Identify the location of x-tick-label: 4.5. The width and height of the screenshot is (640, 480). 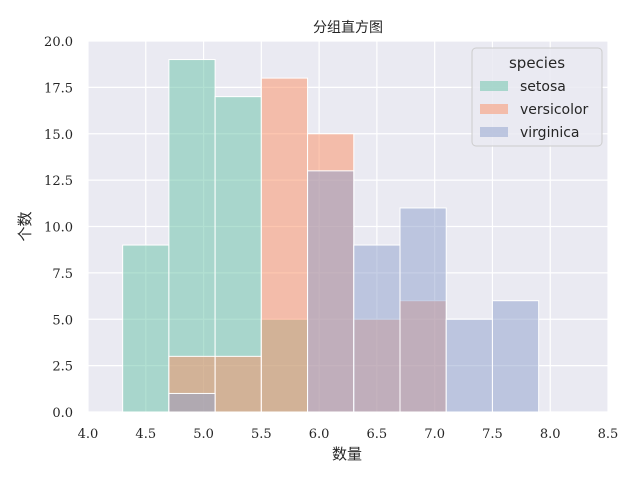
(145, 434).